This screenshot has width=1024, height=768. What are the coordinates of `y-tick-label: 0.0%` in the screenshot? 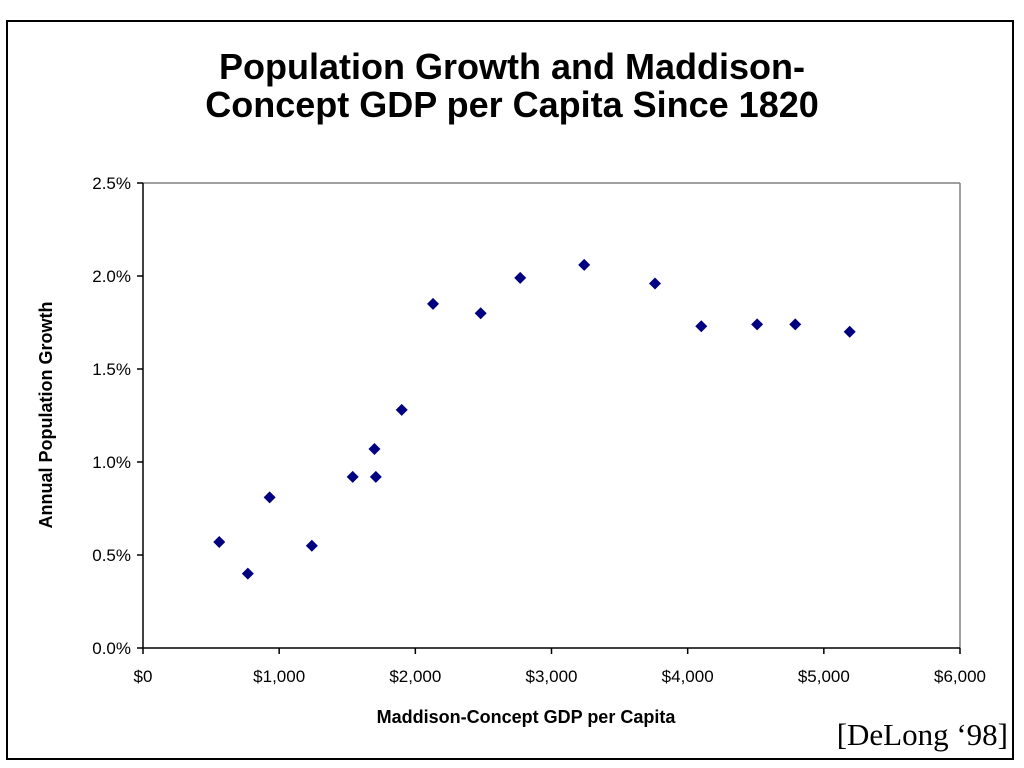 It's located at (111, 648).